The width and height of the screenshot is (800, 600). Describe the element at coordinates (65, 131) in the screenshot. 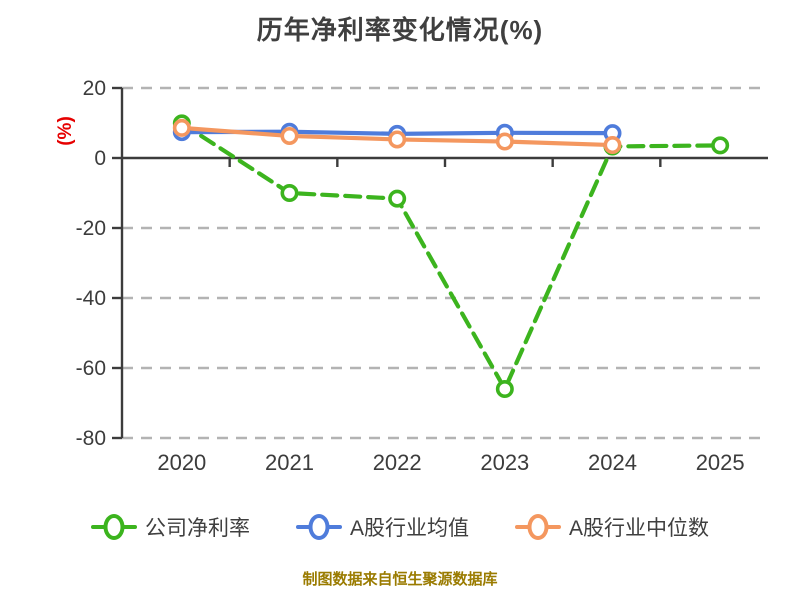

I see `y-axis-title: (%)` at that location.